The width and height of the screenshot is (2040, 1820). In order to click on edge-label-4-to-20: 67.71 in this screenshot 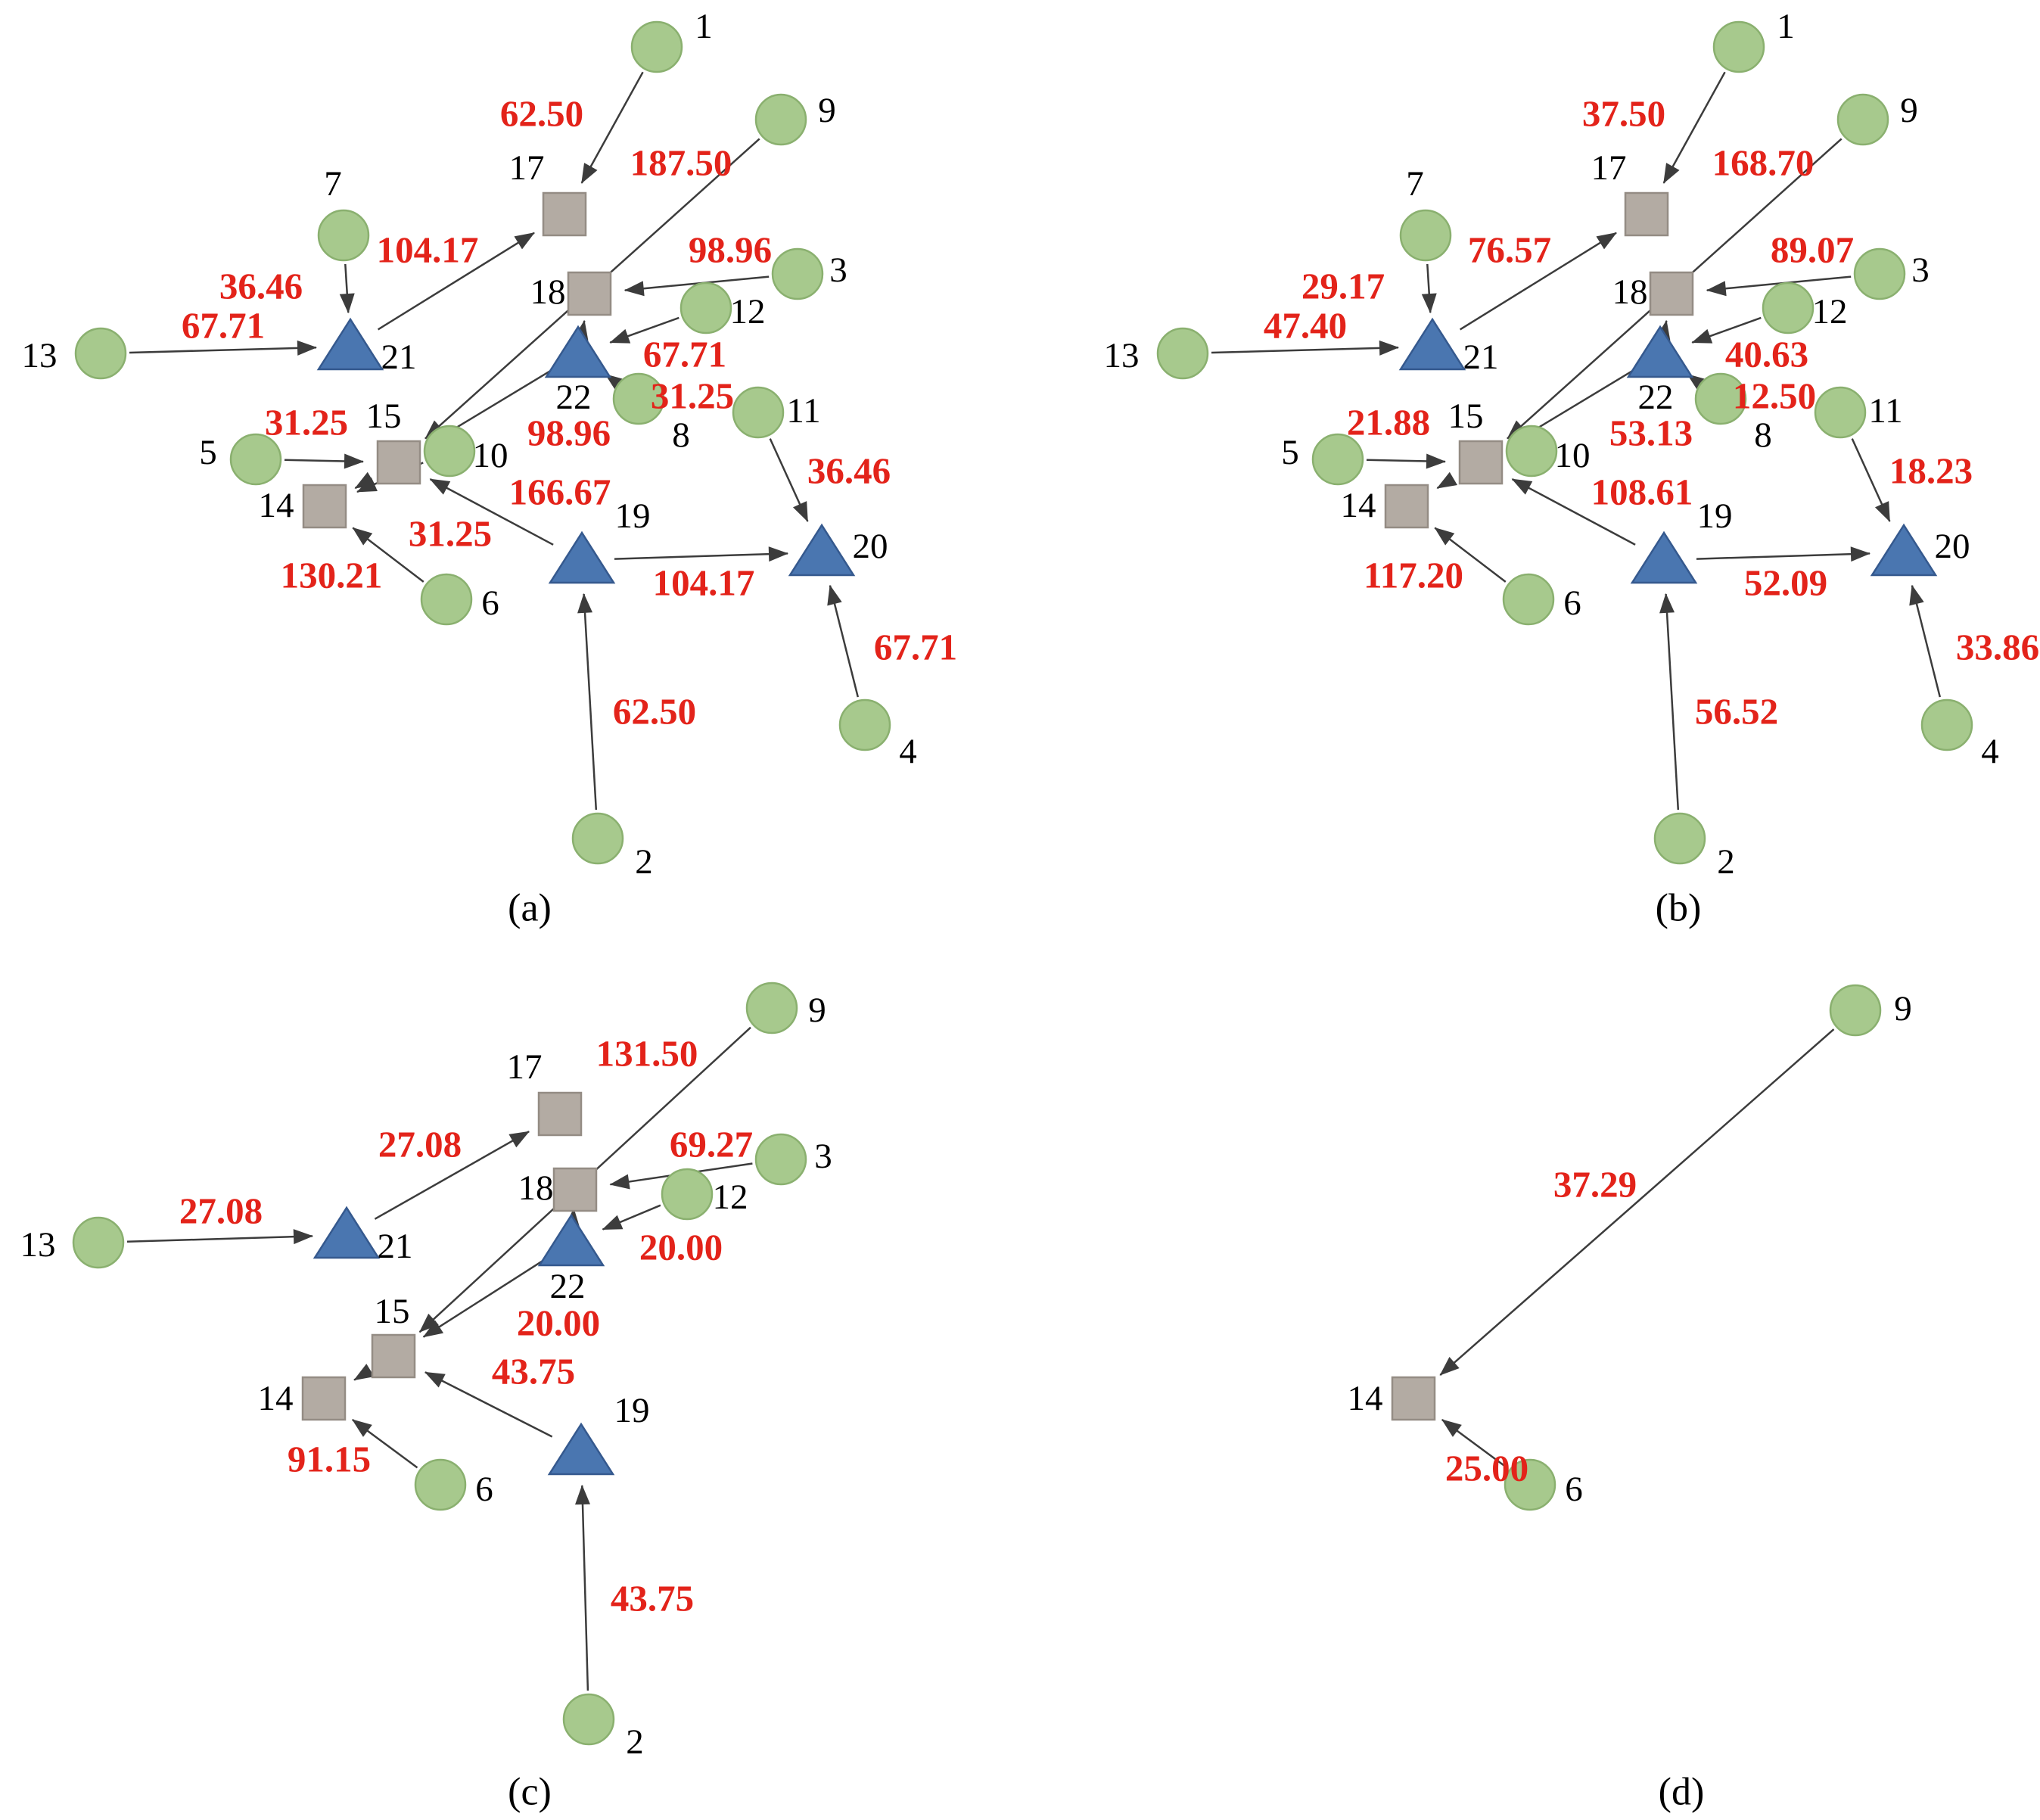, I will do `click(915, 647)`.